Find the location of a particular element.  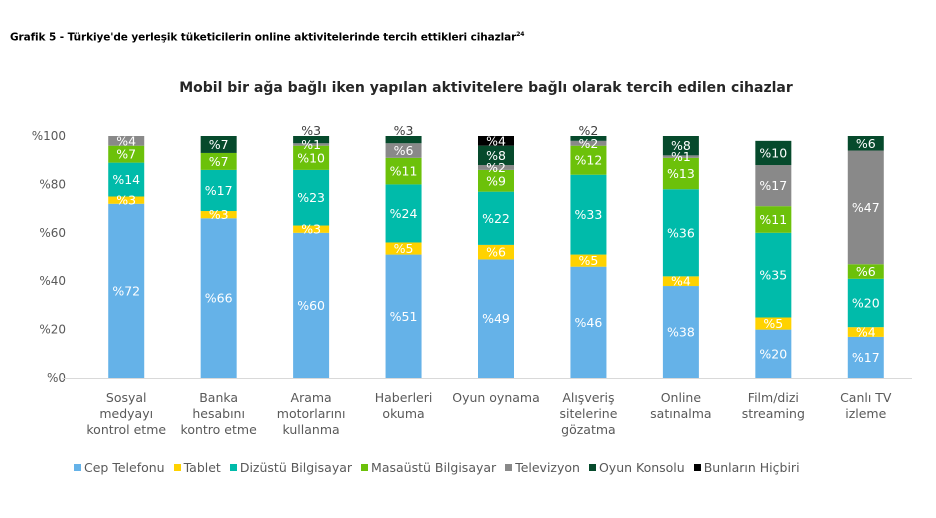

x-tick-label-line: Banka is located at coordinates (218, 397).